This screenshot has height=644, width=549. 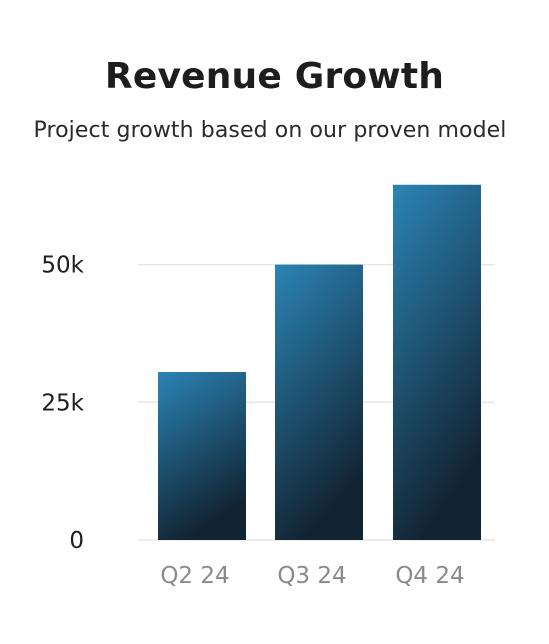 What do you see at coordinates (62, 266) in the screenshot?
I see `y-tick-label: 50k` at bounding box center [62, 266].